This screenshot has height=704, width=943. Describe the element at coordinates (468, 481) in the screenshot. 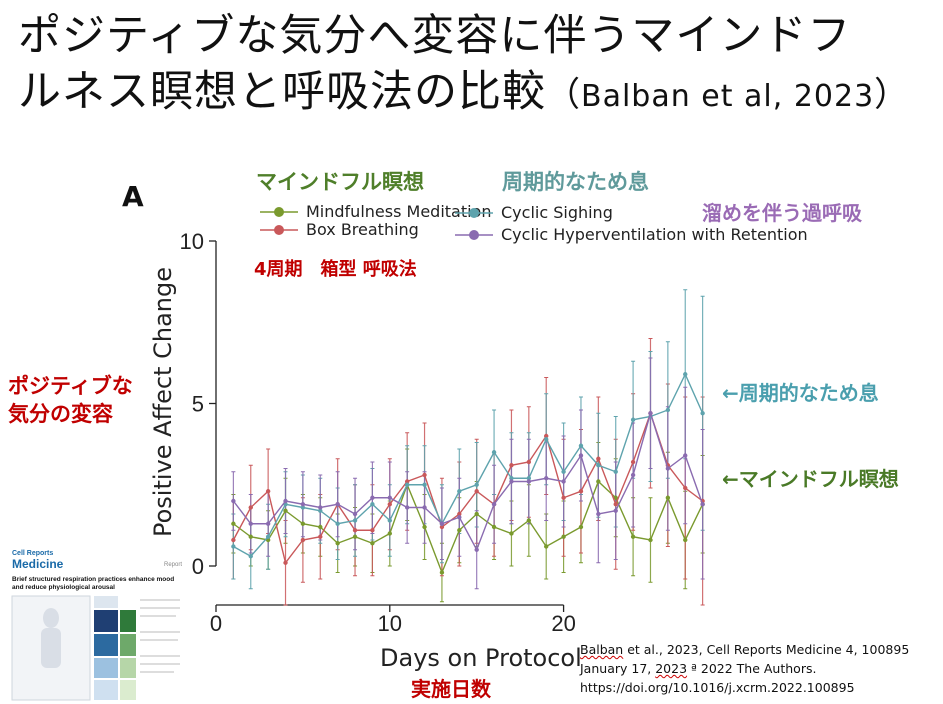

I see `series-line-hyper` at that location.